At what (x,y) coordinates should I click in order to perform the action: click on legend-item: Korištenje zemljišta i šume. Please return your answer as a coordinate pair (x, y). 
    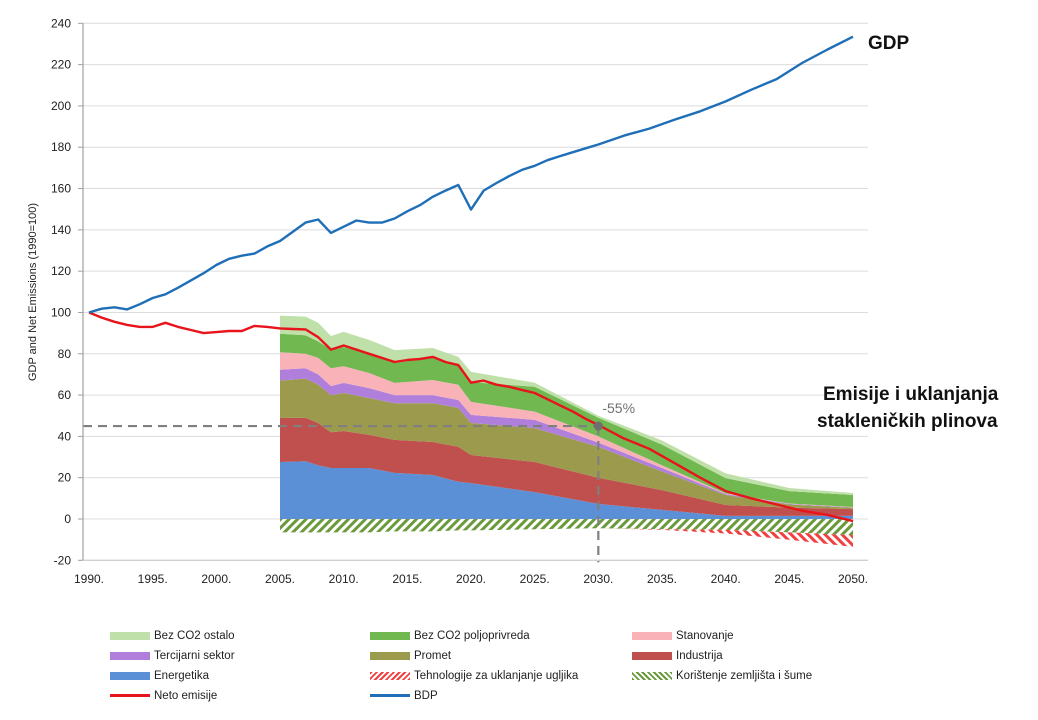
    Looking at the image, I should click on (752, 675).